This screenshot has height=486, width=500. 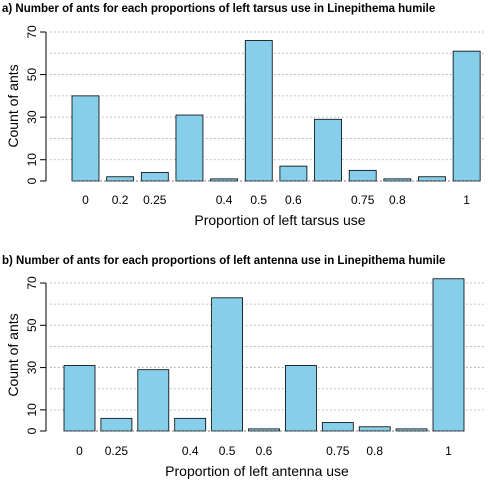 I want to click on panel-b-x-tick-label: 0.25, so click(x=117, y=451).